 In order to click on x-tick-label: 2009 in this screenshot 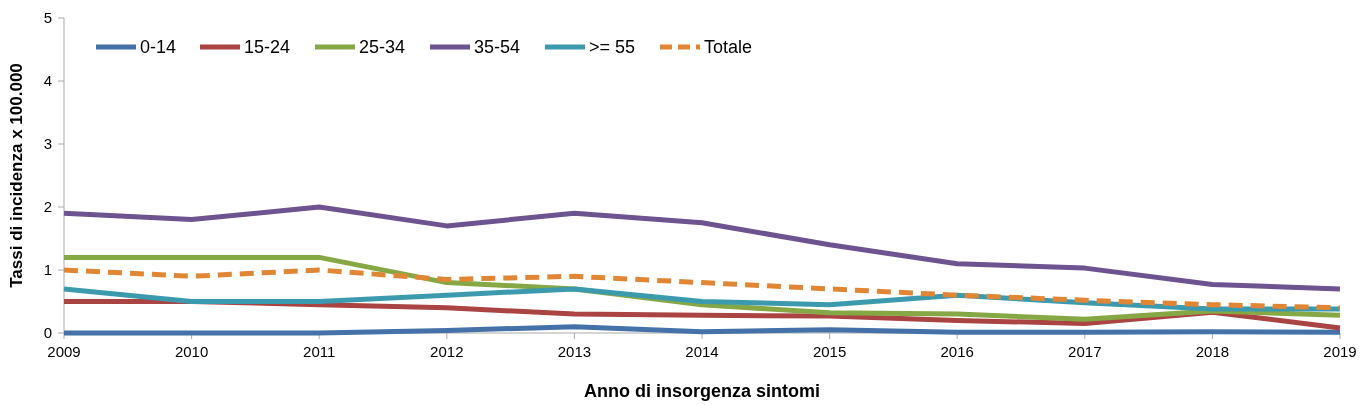, I will do `click(64, 351)`.